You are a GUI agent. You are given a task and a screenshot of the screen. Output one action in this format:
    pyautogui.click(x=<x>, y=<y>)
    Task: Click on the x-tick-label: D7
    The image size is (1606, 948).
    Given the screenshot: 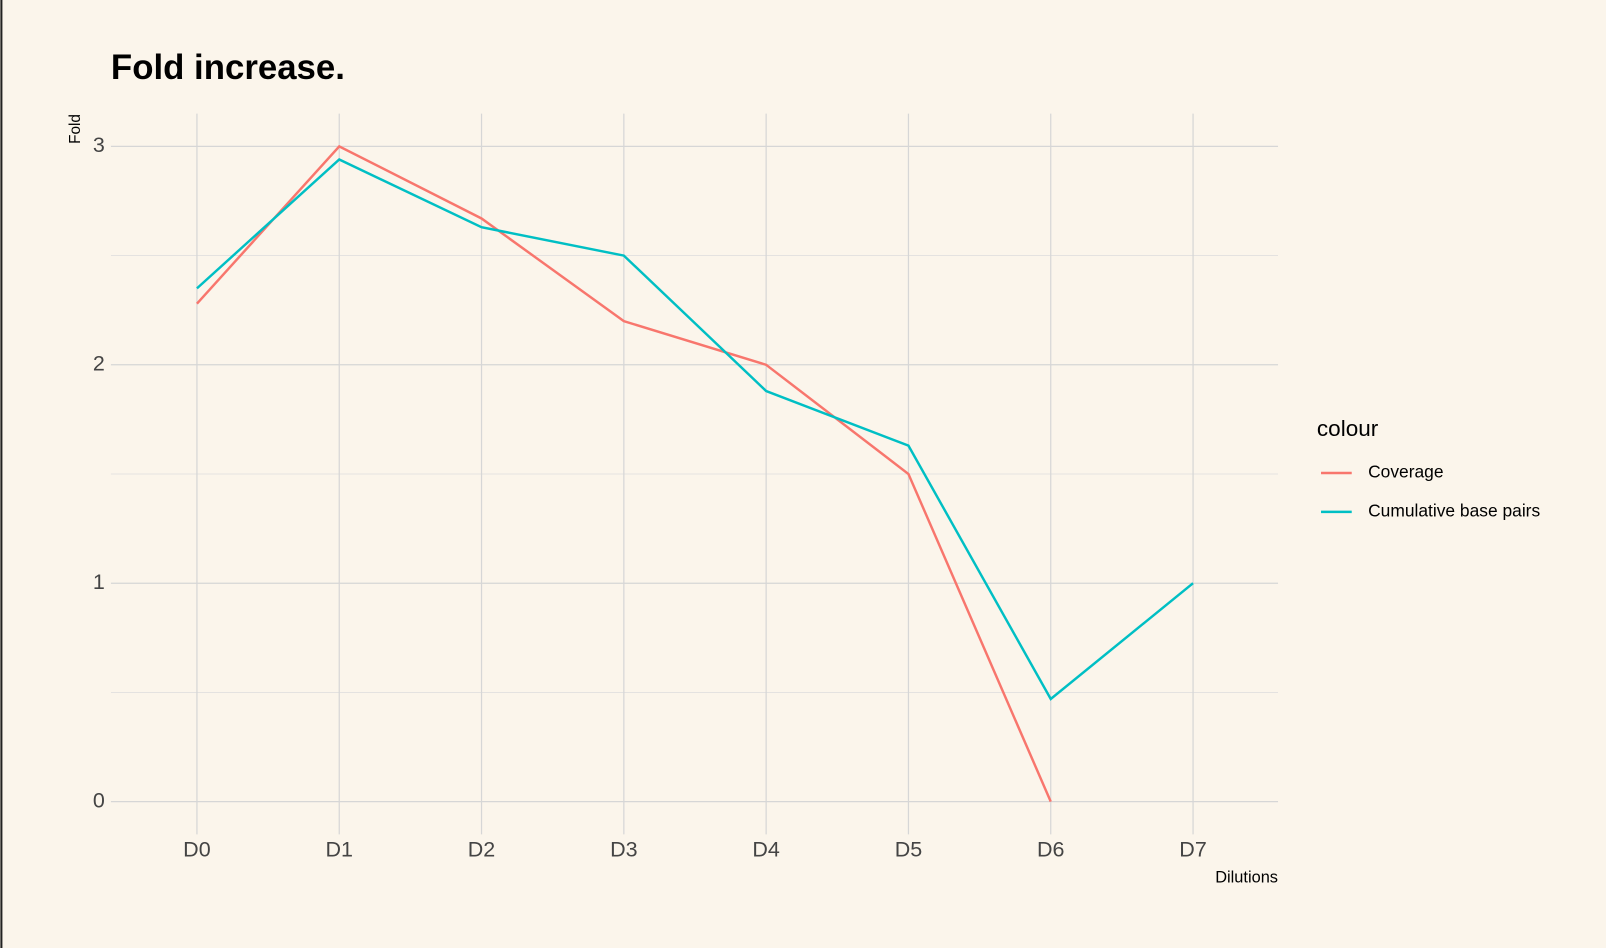 What is the action you would take?
    pyautogui.click(x=1192, y=849)
    